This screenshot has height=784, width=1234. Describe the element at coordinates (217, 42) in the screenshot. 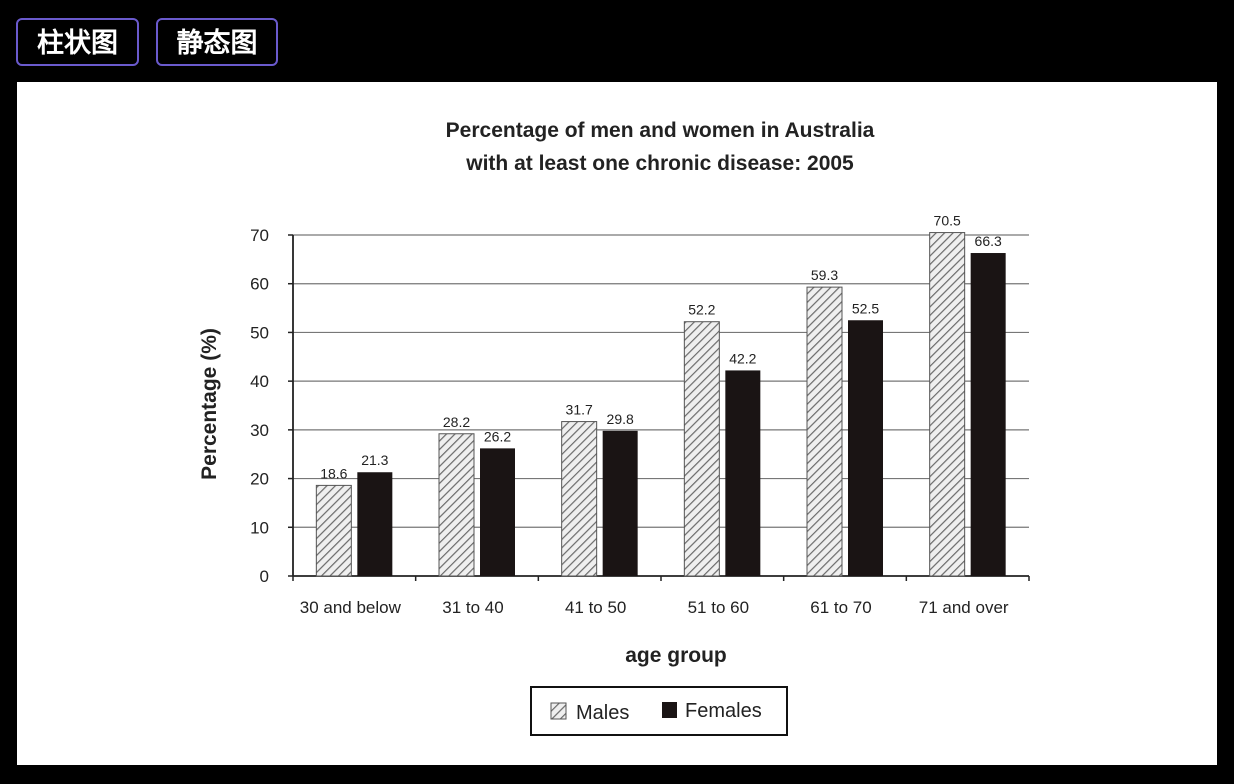

I see `static-chart-tag: 静态图` at that location.